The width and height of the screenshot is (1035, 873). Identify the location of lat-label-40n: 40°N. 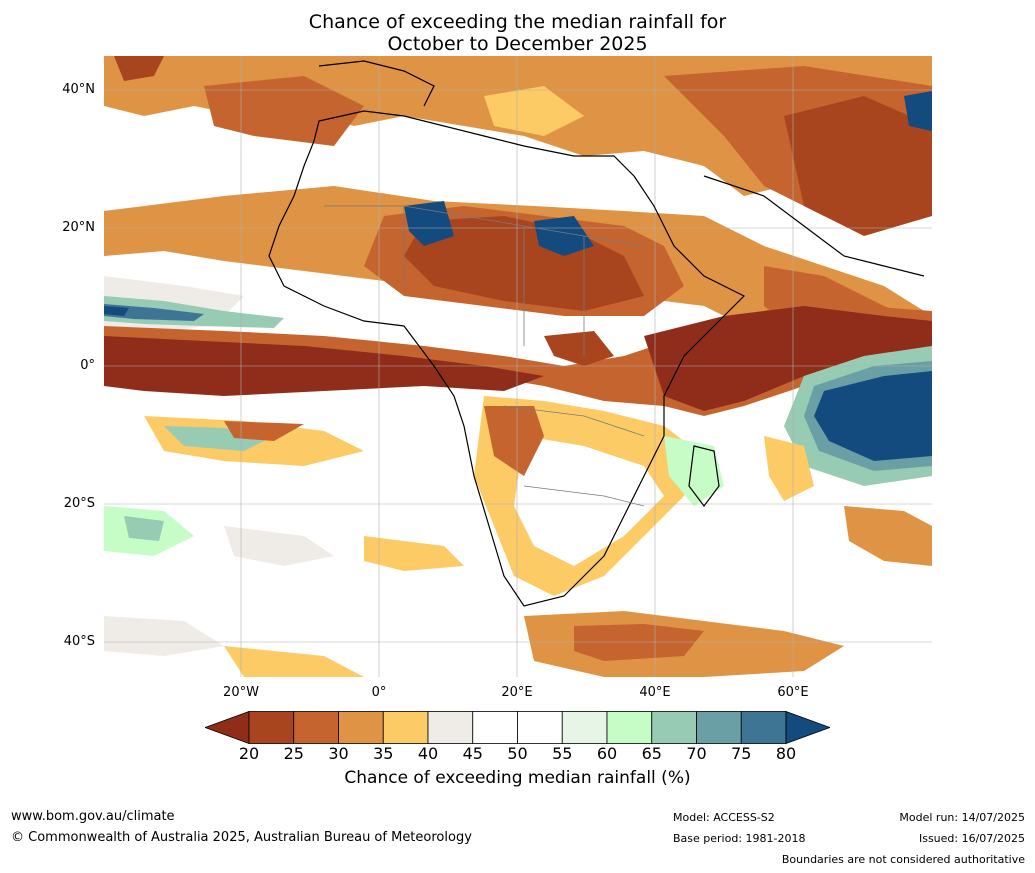
(78, 89).